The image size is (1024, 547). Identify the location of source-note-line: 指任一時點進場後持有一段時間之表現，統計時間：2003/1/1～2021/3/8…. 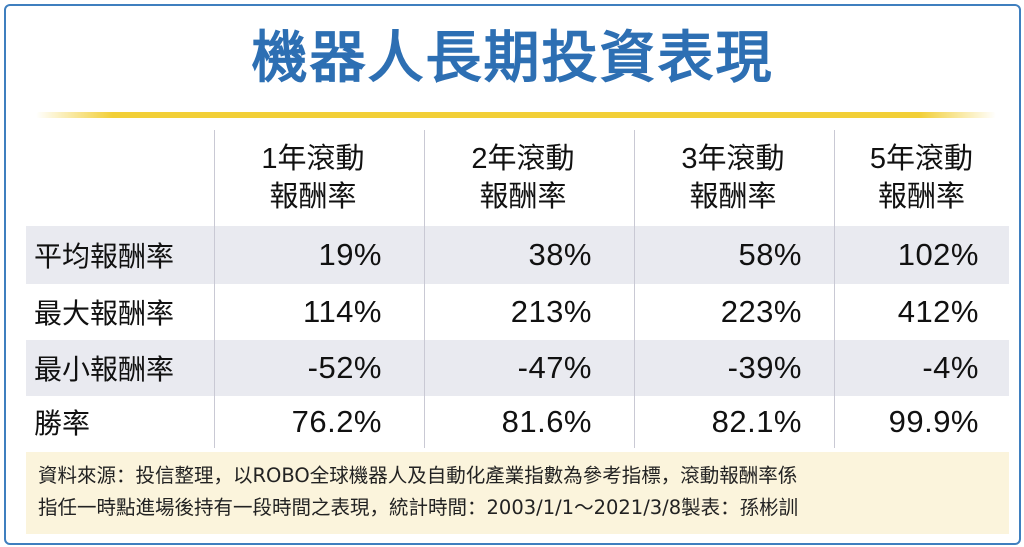
(418, 507).